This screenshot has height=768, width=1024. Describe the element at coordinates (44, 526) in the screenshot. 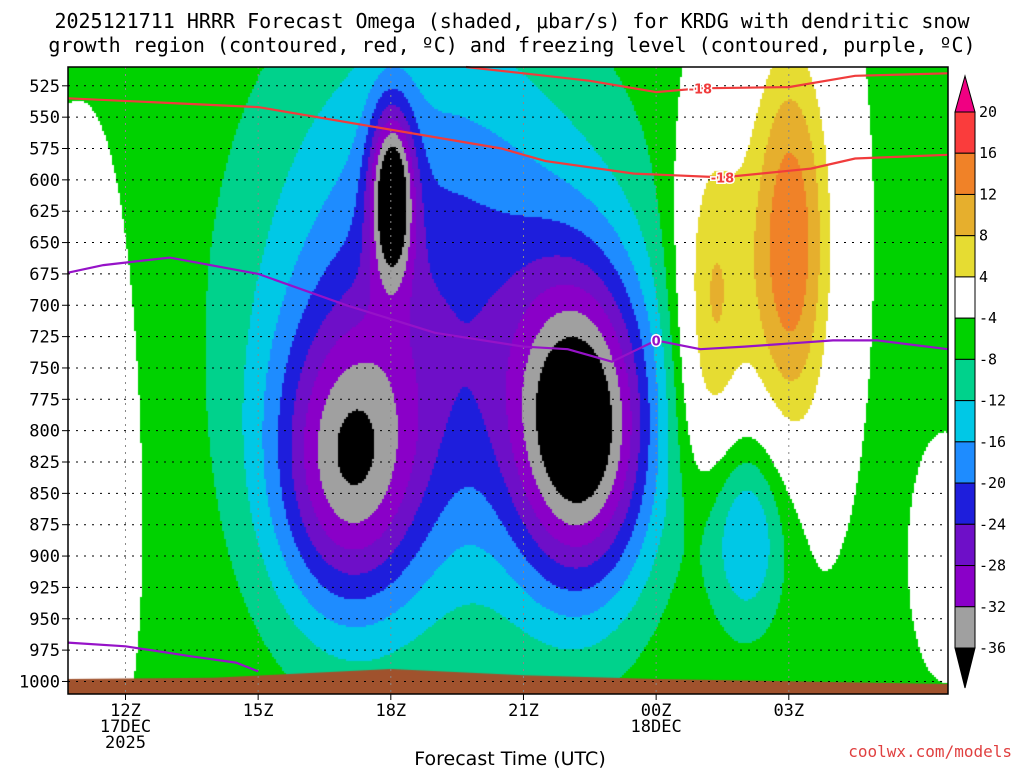

I see `y-tick-label: 875` at that location.